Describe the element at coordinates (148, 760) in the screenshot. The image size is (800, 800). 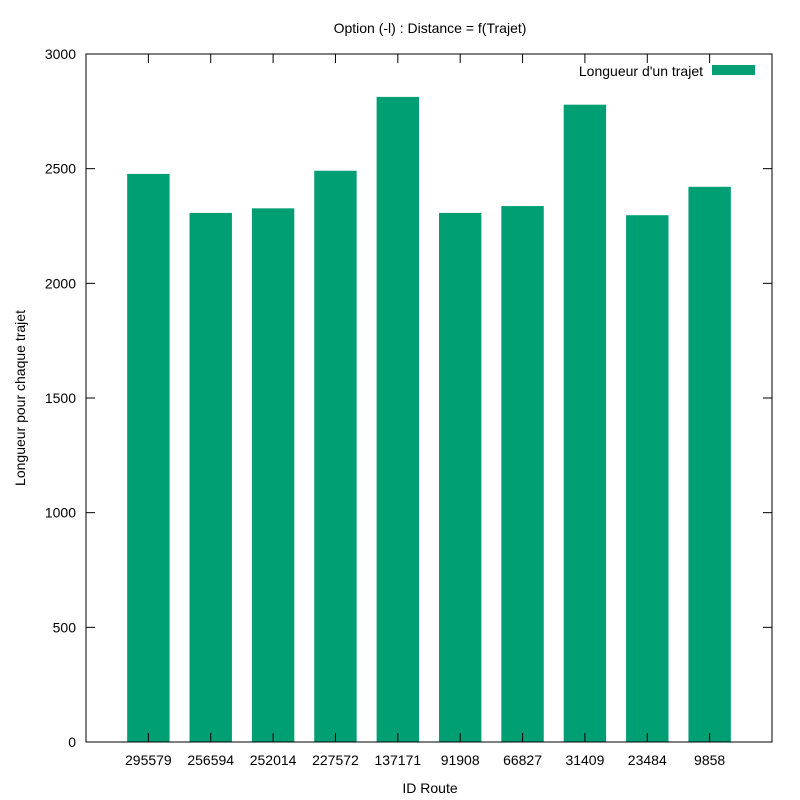
I see `x-tick-label-295579: 295579` at that location.